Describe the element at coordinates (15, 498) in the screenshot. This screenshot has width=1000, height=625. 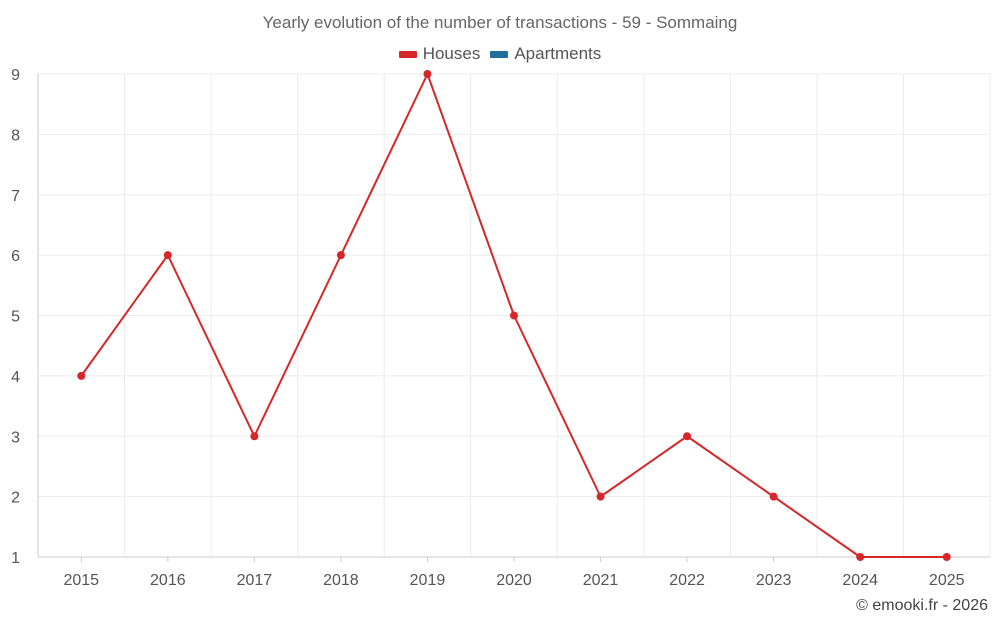
I see `y-tick-label: 2` at that location.